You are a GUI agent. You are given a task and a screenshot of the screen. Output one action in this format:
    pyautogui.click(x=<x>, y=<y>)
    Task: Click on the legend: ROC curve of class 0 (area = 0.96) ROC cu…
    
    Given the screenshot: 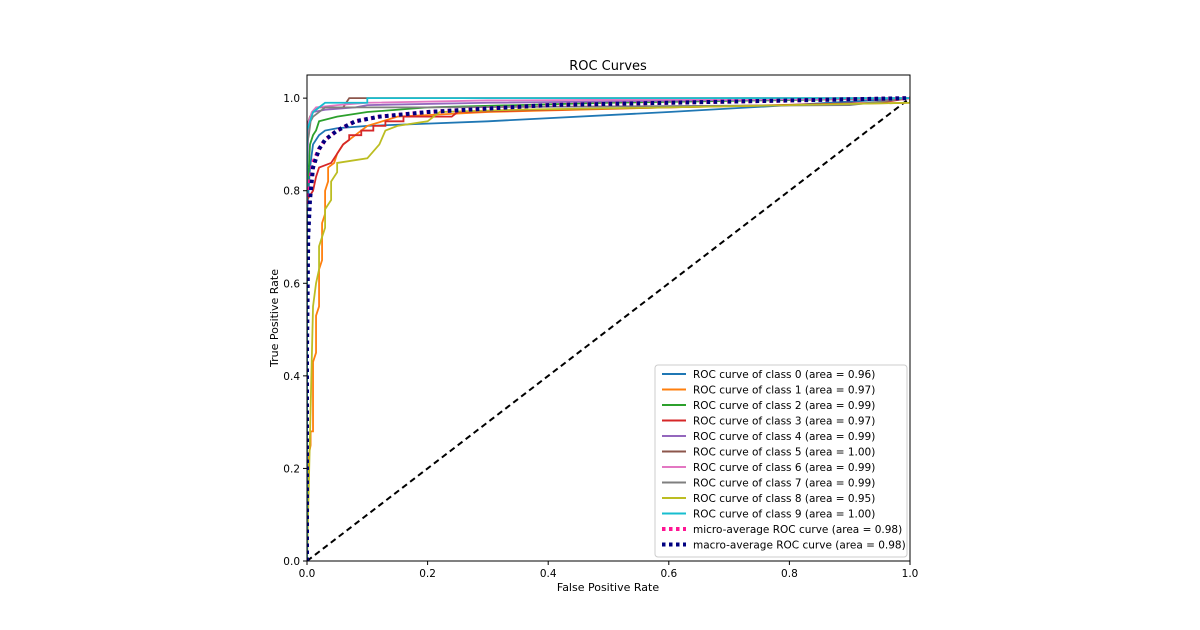 What is the action you would take?
    pyautogui.click(x=781, y=461)
    